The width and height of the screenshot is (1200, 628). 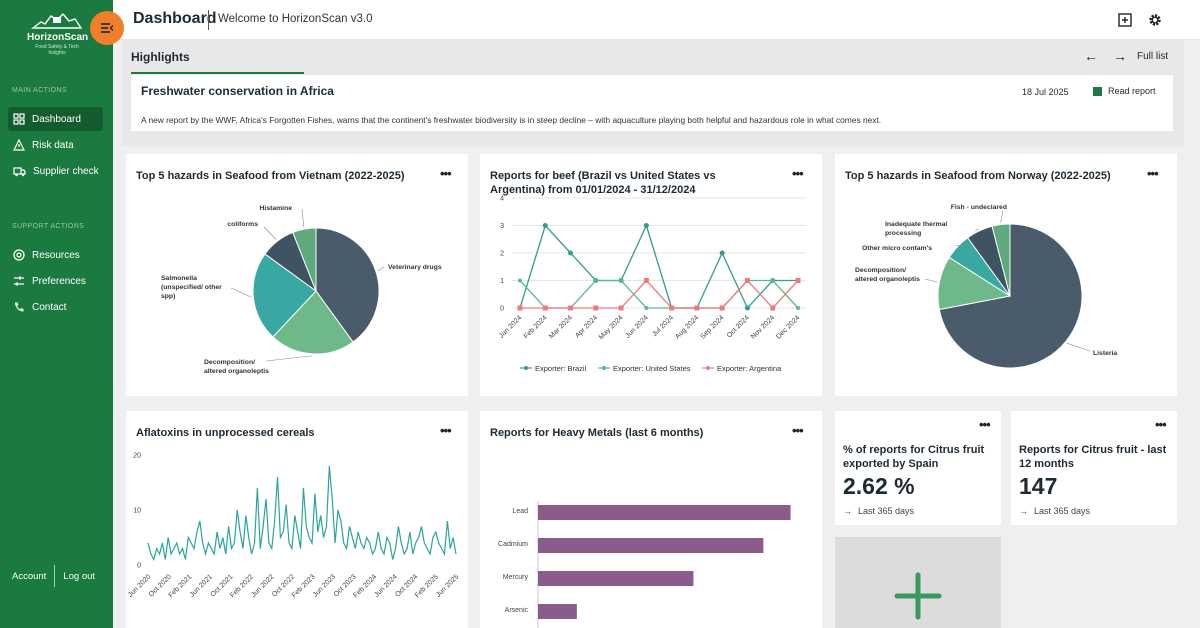 What do you see at coordinates (738, 326) in the screenshot?
I see `x-tick-label: Oct 2024` at bounding box center [738, 326].